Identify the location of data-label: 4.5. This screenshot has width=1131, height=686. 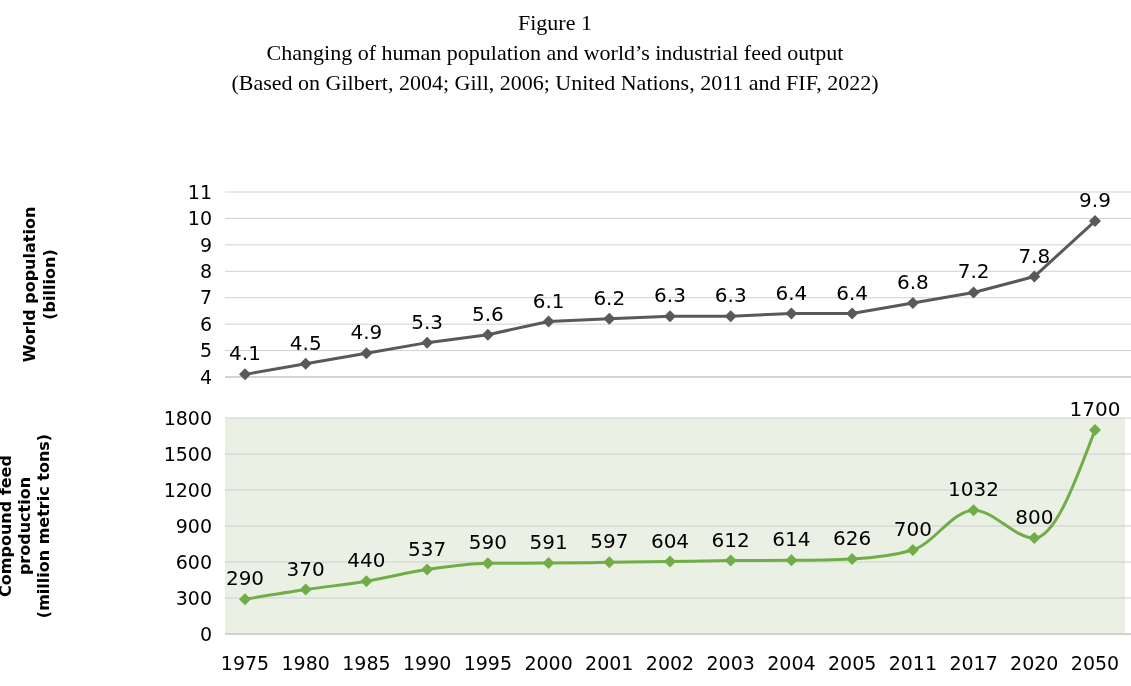
(305, 342).